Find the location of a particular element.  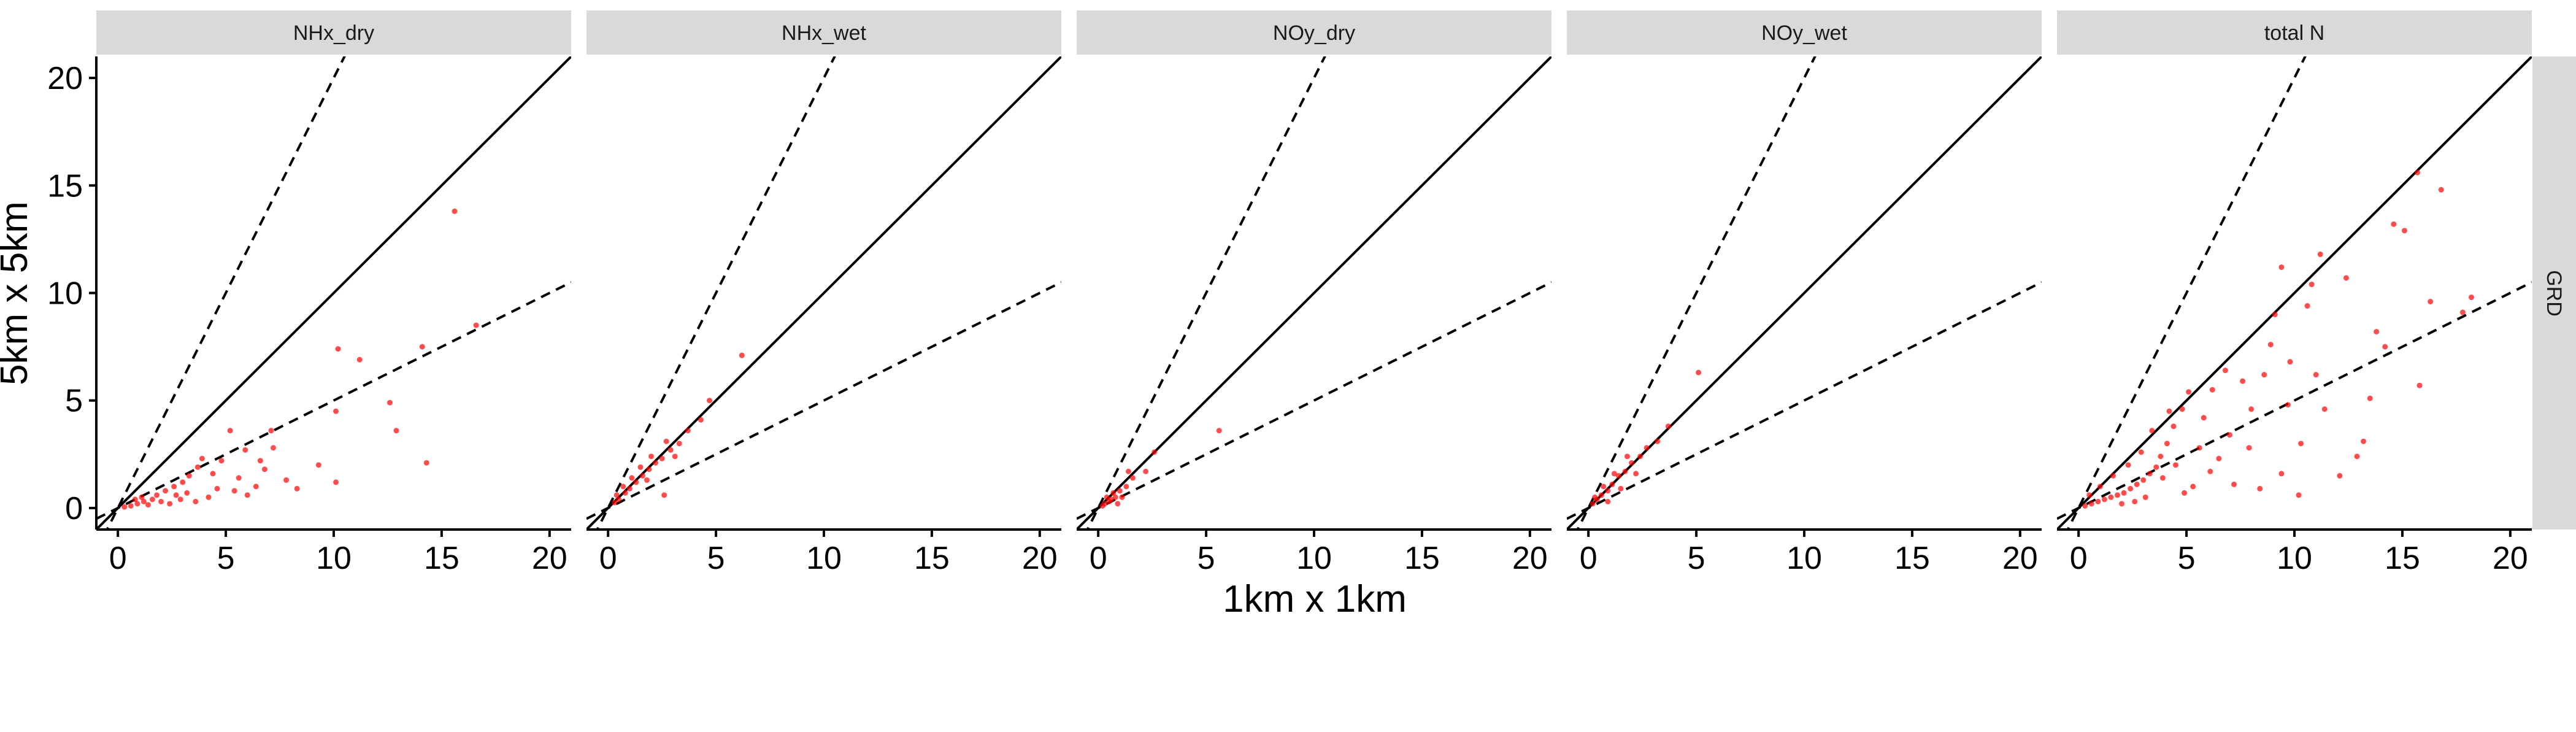

facet-strip-label: NHx_dry is located at coordinates (334, 33).